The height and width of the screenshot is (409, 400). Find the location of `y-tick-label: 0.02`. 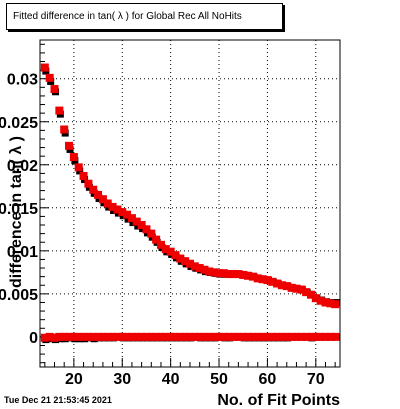

y-tick-label: 0.02 is located at coordinates (22, 166).